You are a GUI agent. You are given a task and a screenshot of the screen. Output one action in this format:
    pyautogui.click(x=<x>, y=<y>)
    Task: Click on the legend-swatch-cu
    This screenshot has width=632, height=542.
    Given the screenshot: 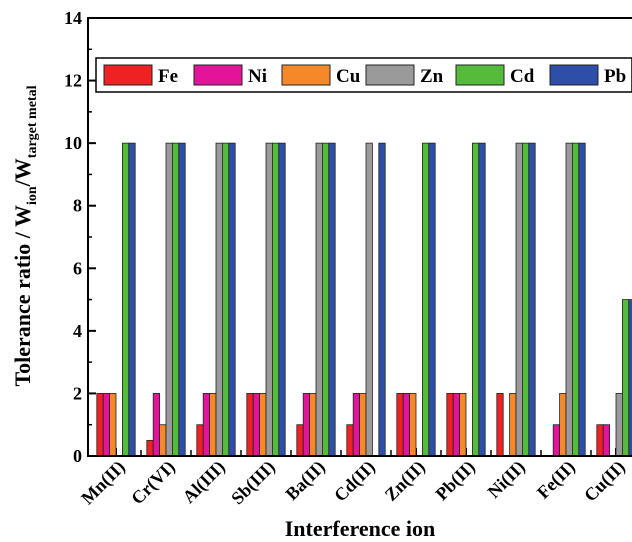 What is the action you would take?
    pyautogui.click(x=306, y=75)
    